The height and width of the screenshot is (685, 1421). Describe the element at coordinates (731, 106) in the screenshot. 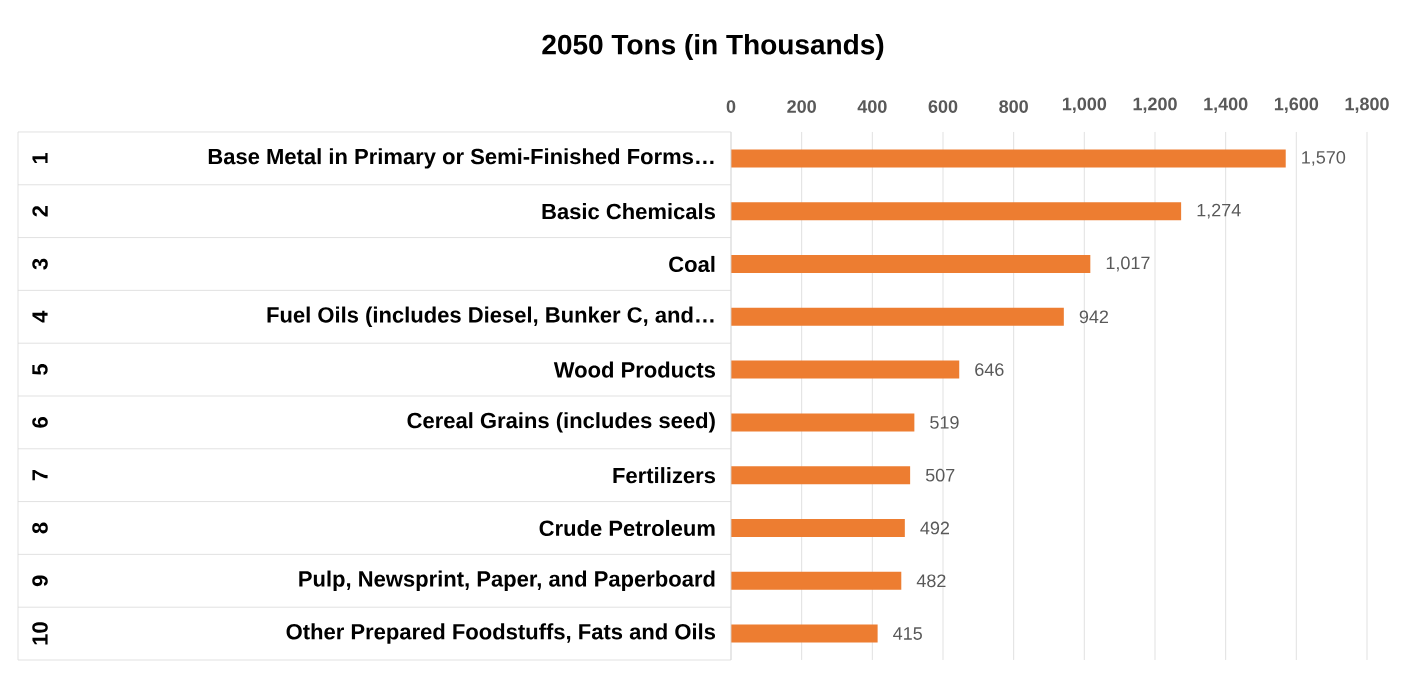

I see `x-tick-label: 0` at that location.